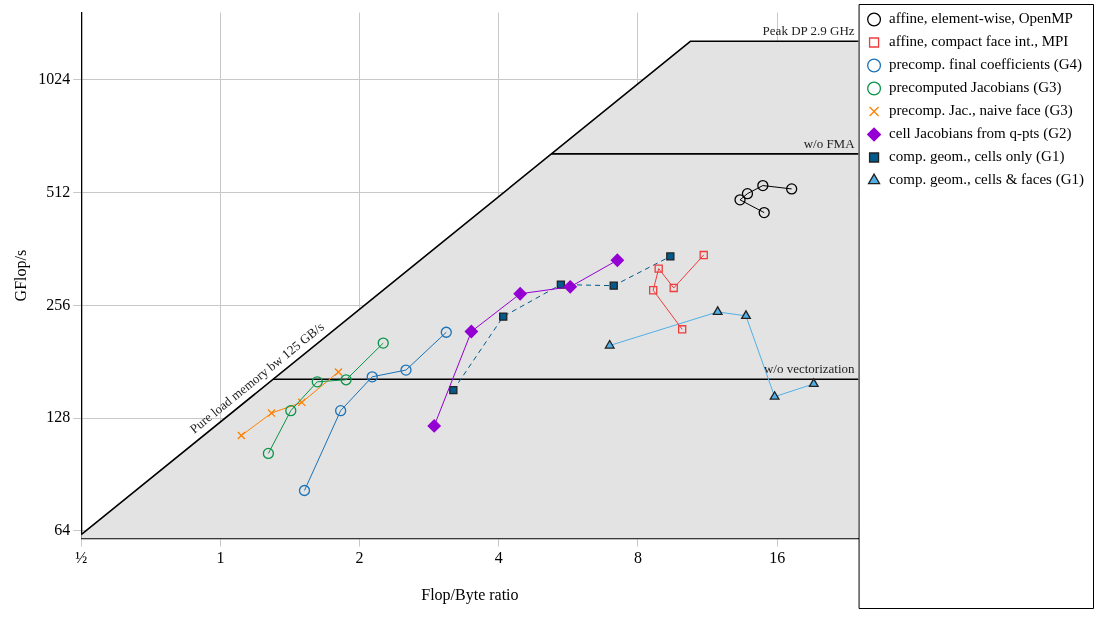 This screenshot has width=1098, height=617. I want to click on legend-label: precomp. final coefficients (G4), so click(986, 65).